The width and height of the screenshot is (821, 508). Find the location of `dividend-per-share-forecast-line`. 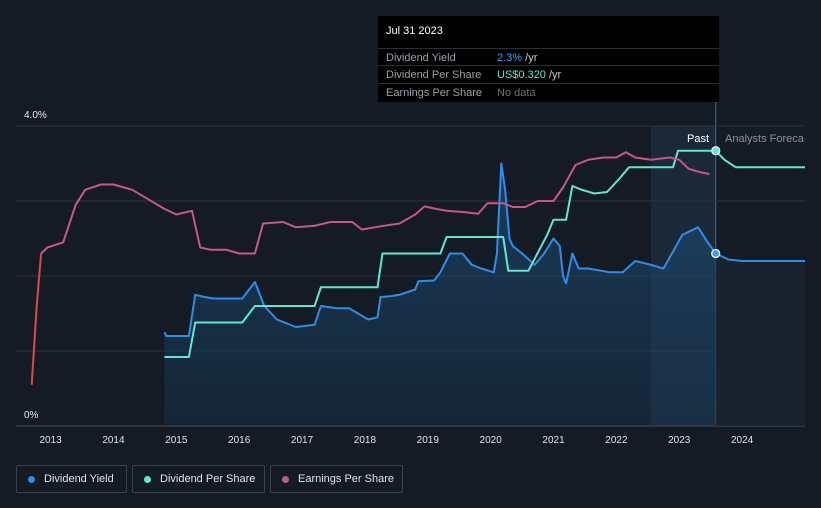

dividend-per-share-forecast-line is located at coordinates (759, 159).